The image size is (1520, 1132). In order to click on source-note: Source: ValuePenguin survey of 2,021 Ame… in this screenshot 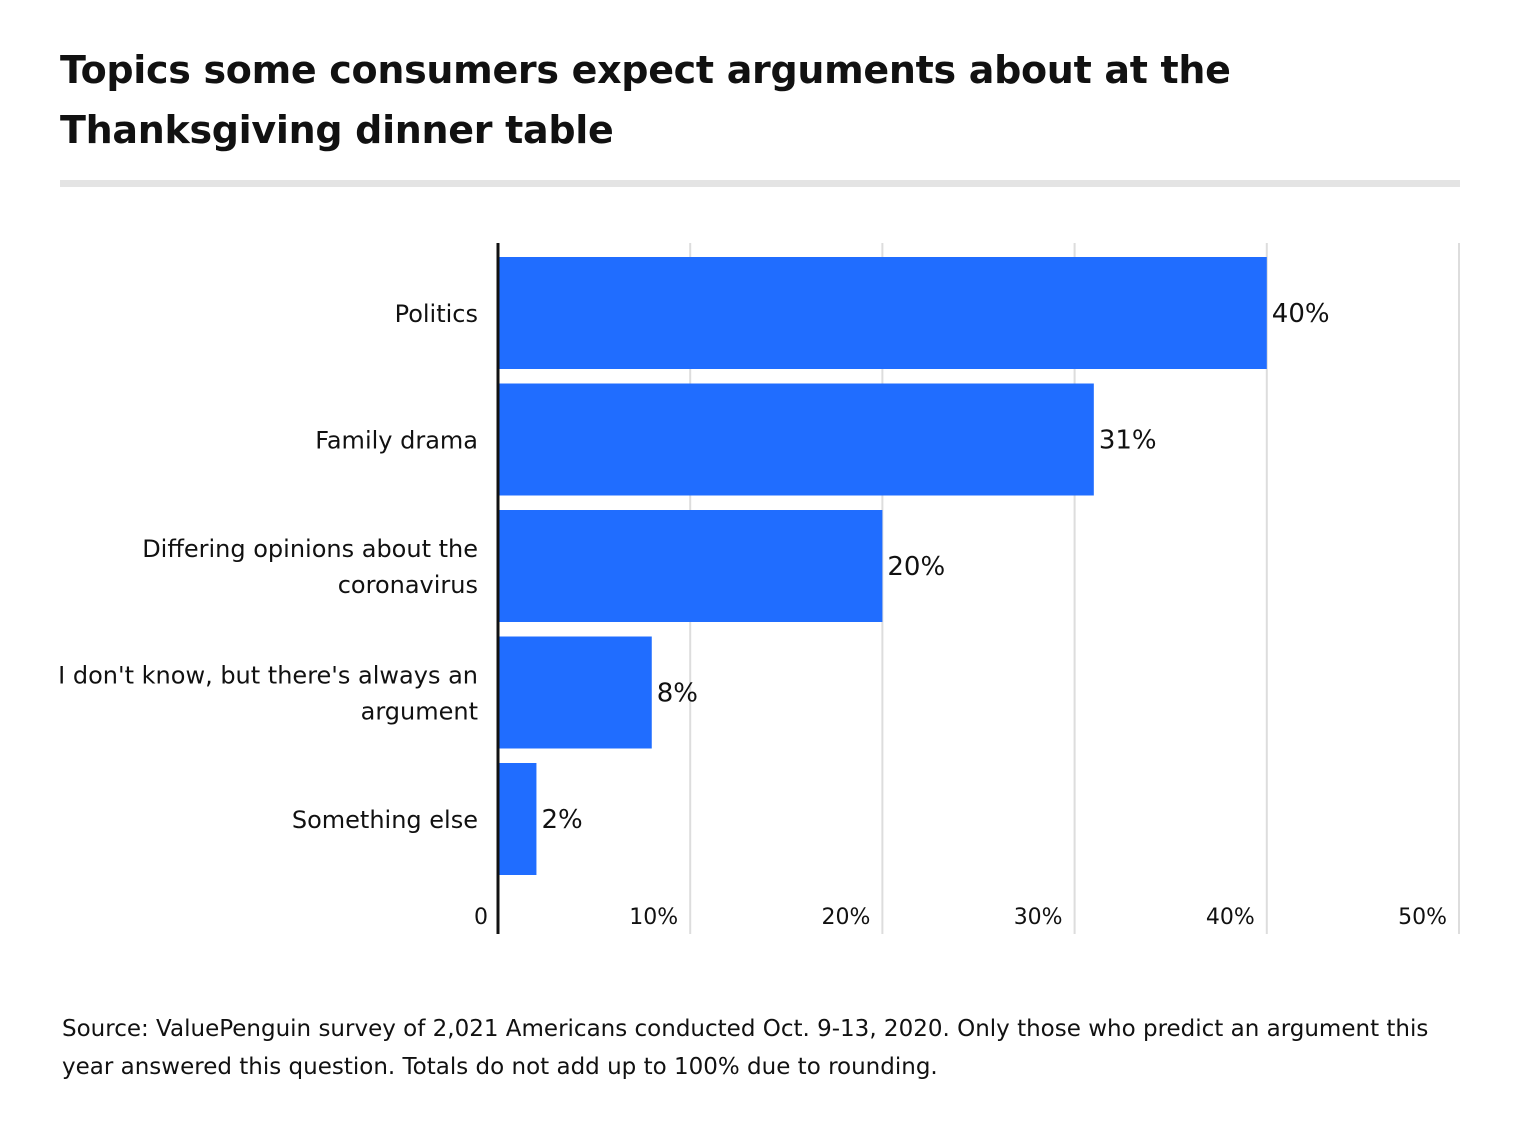, I will do `click(745, 1048)`.